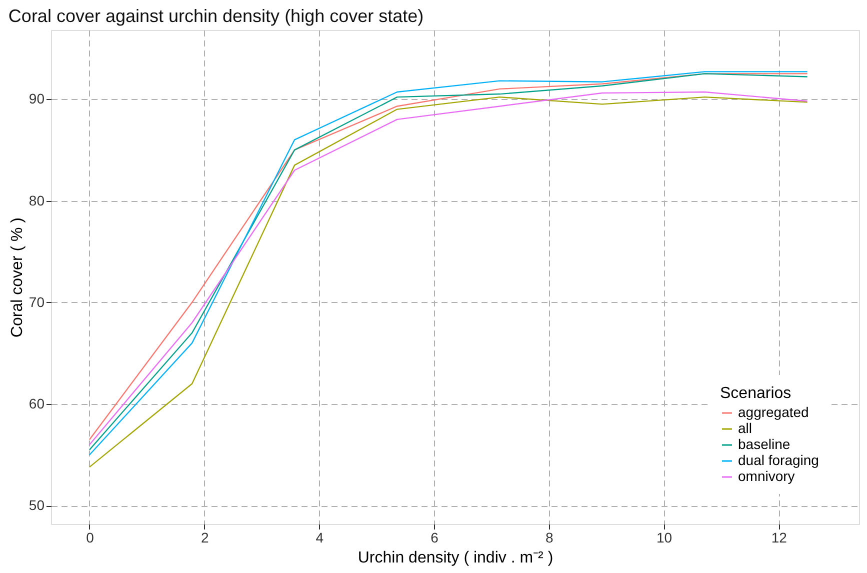  Describe the element at coordinates (36, 200) in the screenshot. I see `y-tick-label: 80` at that location.